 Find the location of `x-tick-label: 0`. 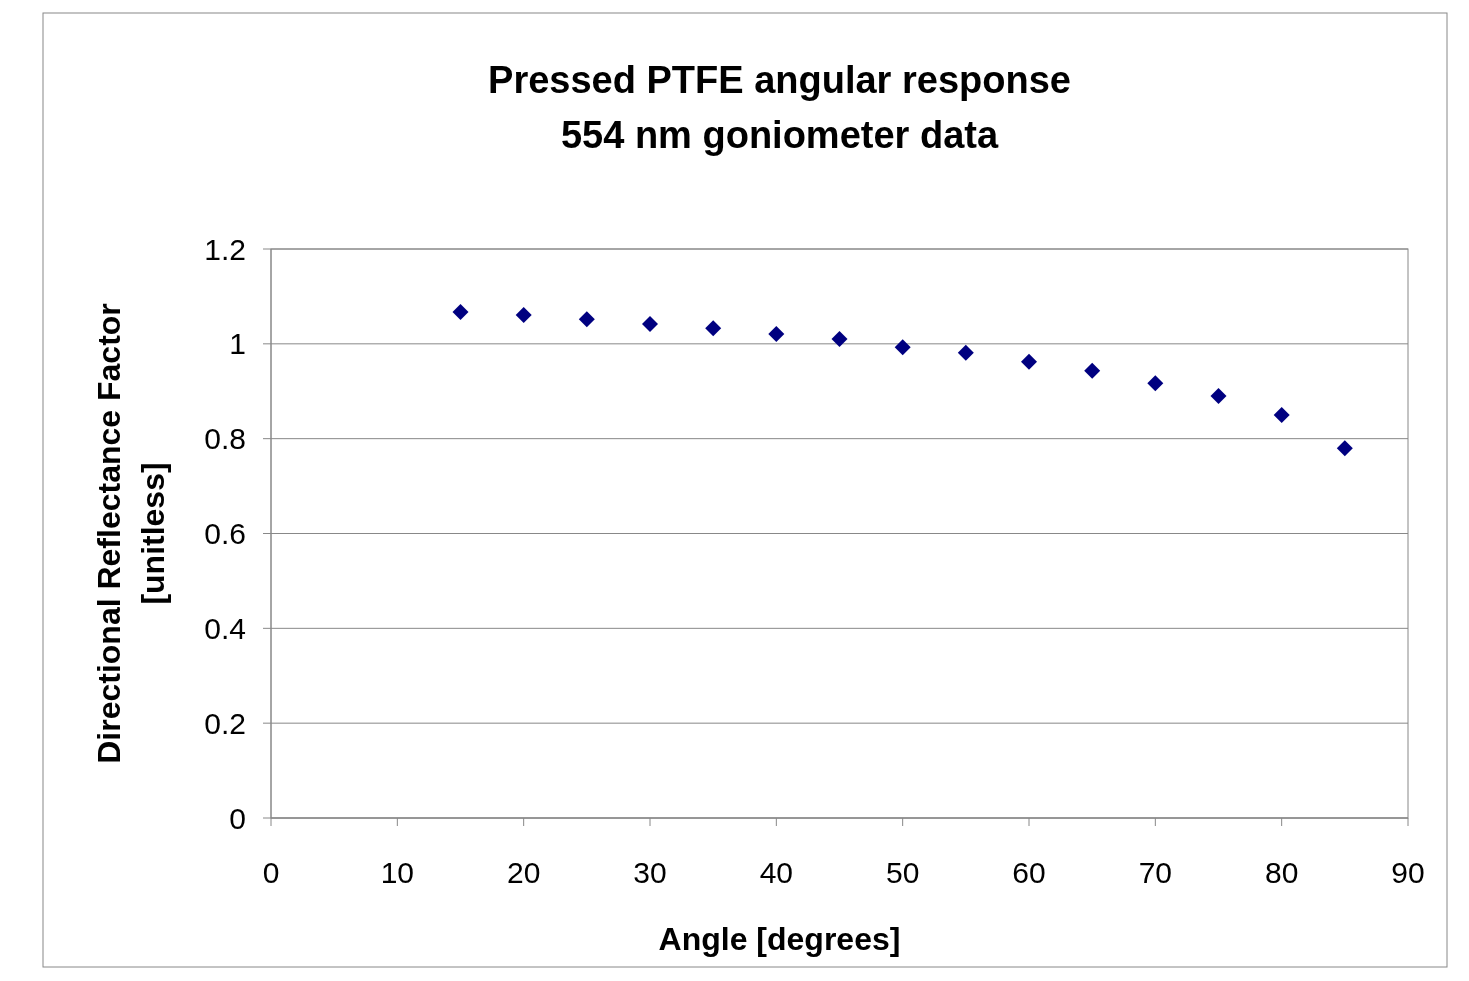

x-tick-label: 0 is located at coordinates (271, 872).